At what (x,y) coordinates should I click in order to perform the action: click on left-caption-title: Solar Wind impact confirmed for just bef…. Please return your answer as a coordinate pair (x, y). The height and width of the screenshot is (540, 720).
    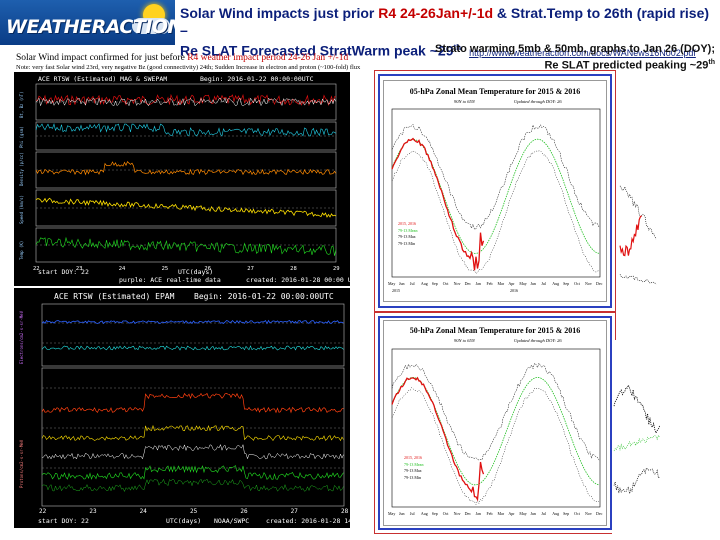
    Looking at the image, I should click on (182, 58).